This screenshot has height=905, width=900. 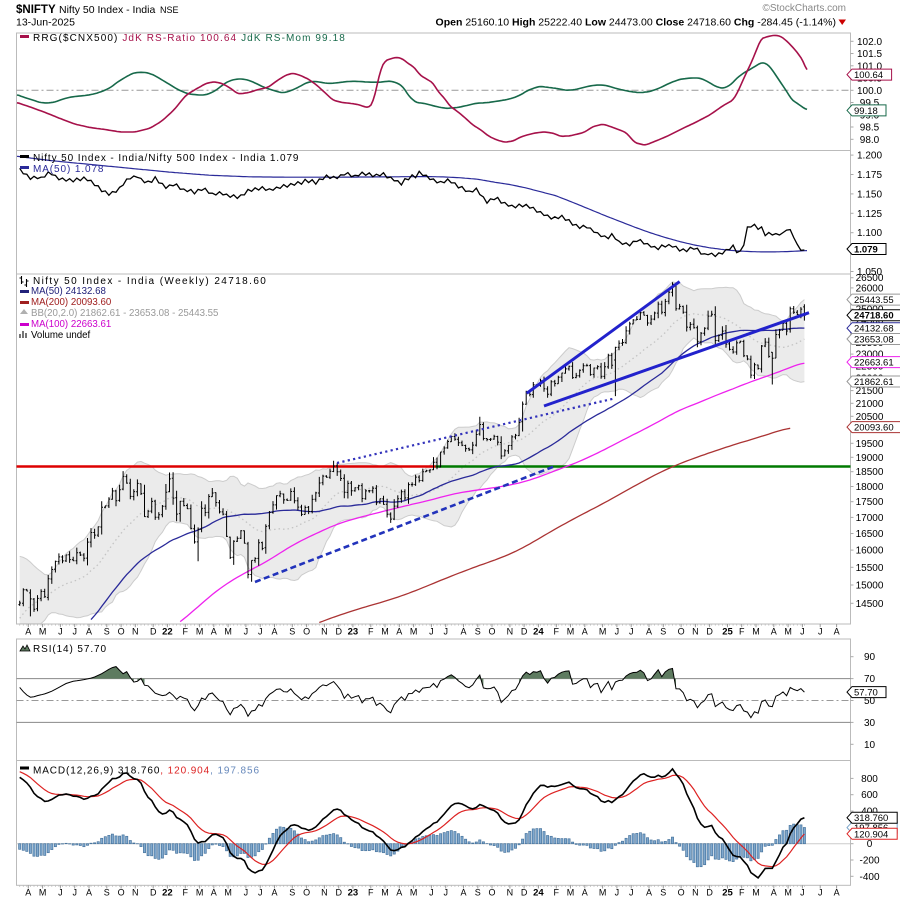 What do you see at coordinates (866, 693) in the screenshot?
I see `svg-text: 57.70` at bounding box center [866, 693].